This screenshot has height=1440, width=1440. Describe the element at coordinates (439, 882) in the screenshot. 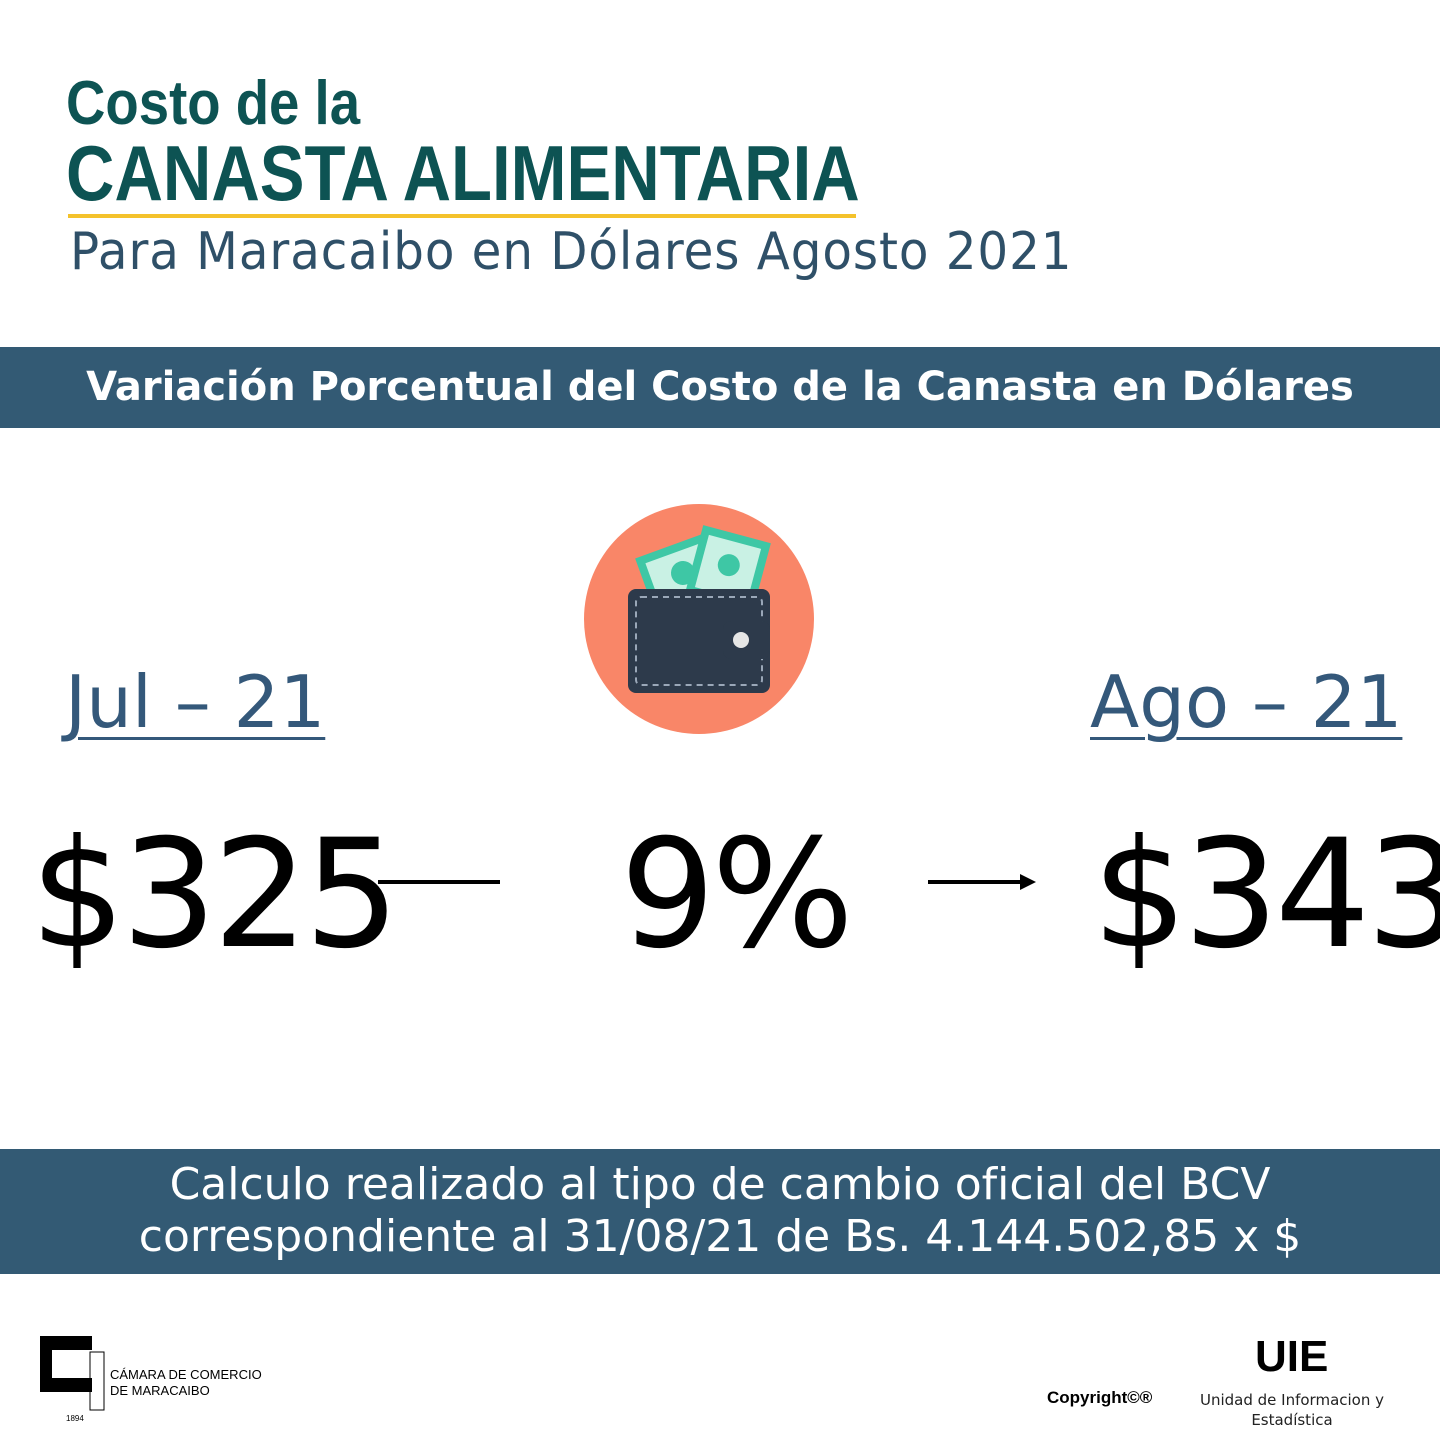

I see `connector-line` at that location.